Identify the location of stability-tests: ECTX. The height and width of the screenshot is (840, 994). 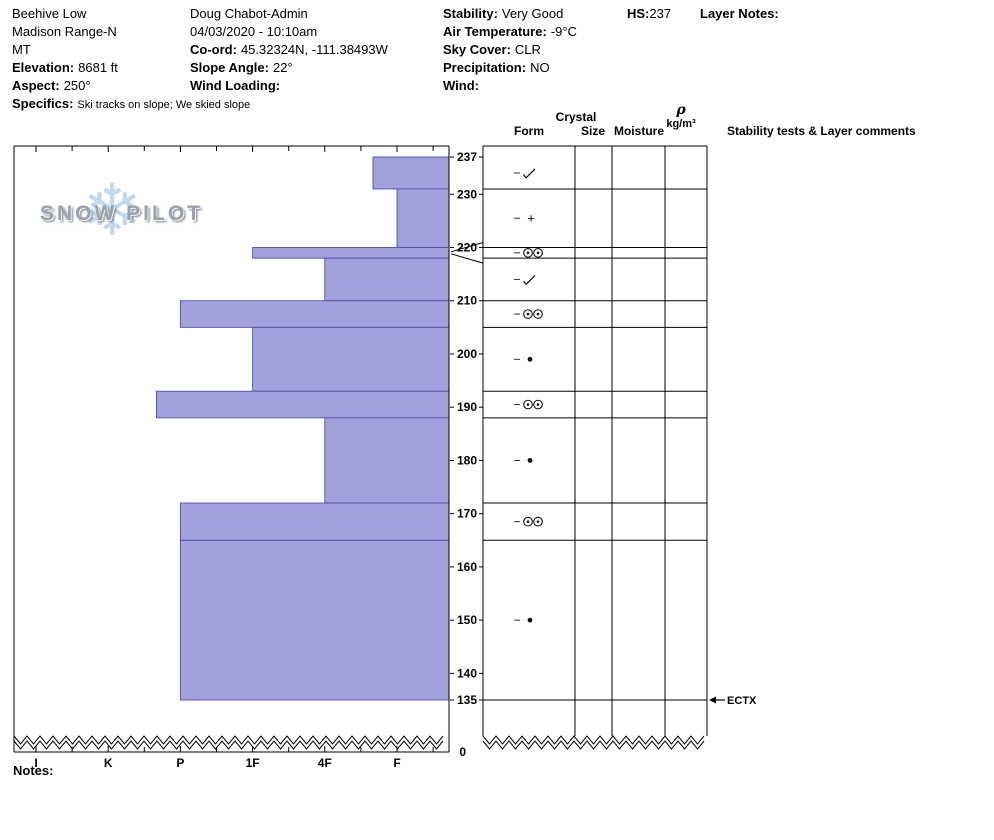
(733, 701).